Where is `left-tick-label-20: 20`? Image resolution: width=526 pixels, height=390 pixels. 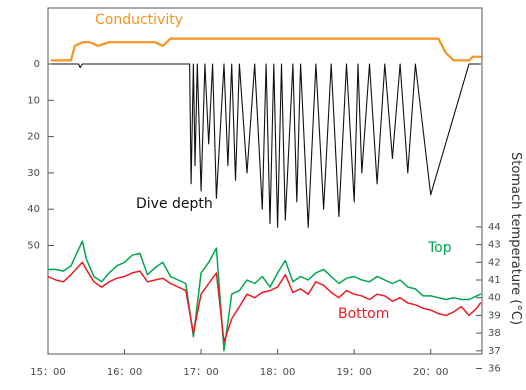 left-tick-label-20: 20 is located at coordinates (33, 137).